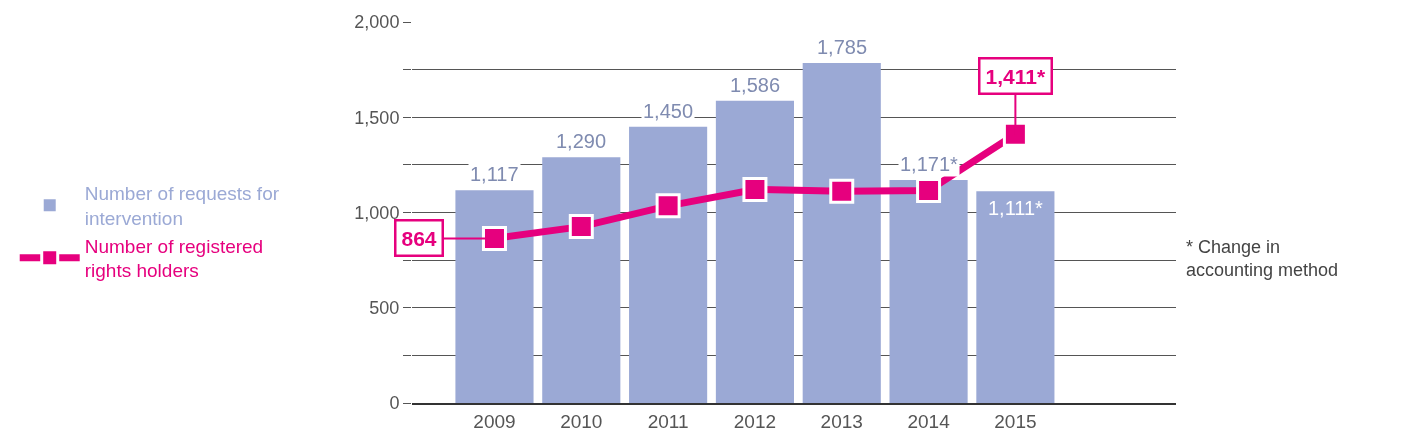 Image resolution: width=1406 pixels, height=444 pixels. What do you see at coordinates (581, 421) in the screenshot?
I see `x-tick-label: 2010` at bounding box center [581, 421].